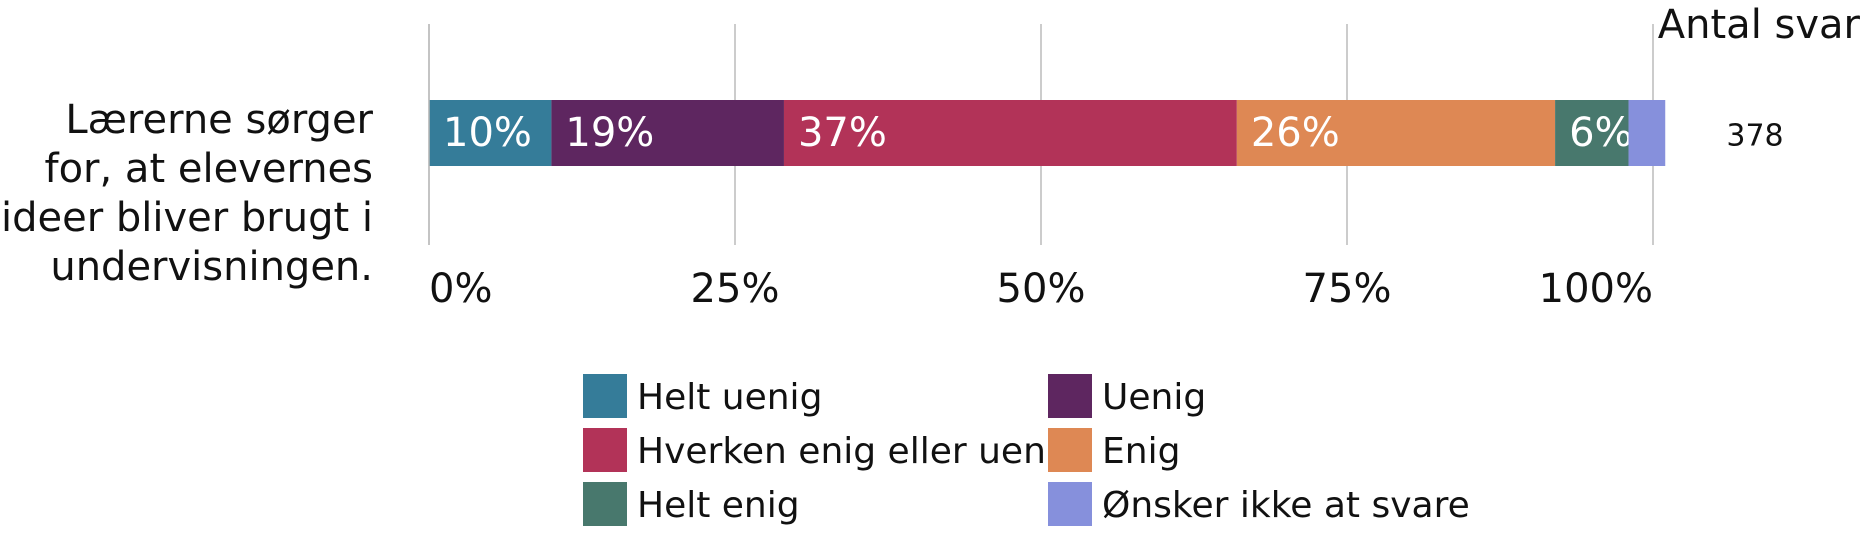 Image resolution: width=1874 pixels, height=542 pixels. What do you see at coordinates (858, 451) in the screenshot?
I see `legend-label: Hverken enig eller uenig` at bounding box center [858, 451].